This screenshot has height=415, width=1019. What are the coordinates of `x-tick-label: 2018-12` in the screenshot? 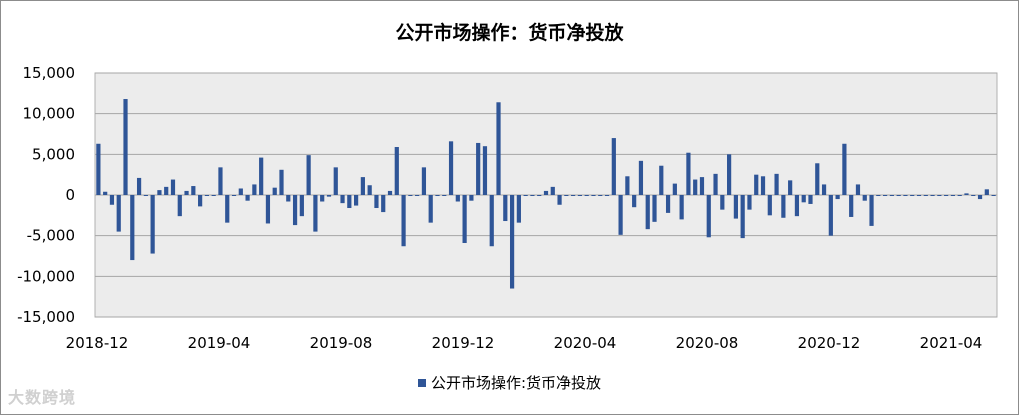 It's located at (97, 343).